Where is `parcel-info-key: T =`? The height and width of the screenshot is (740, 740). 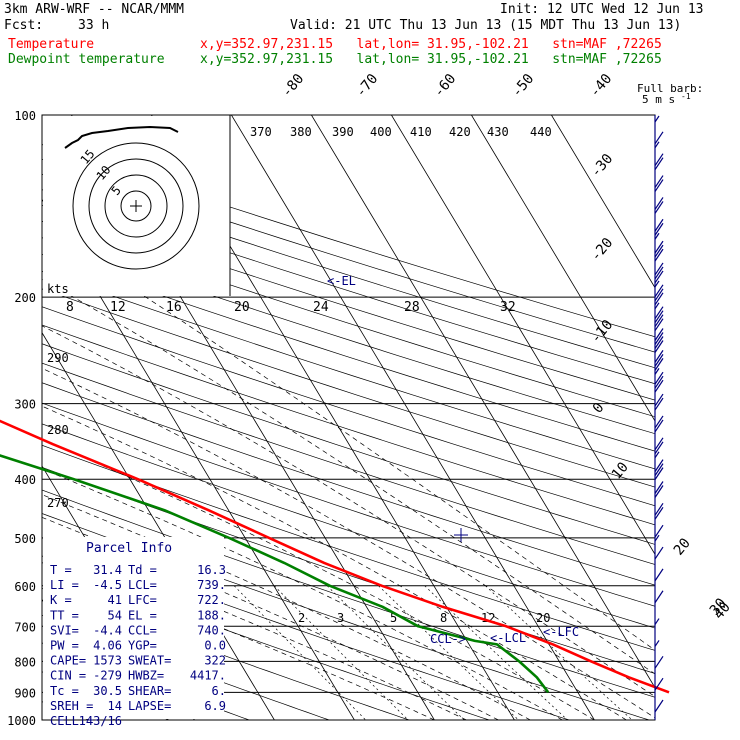 parcel-info-key: T = is located at coordinates (61, 570).